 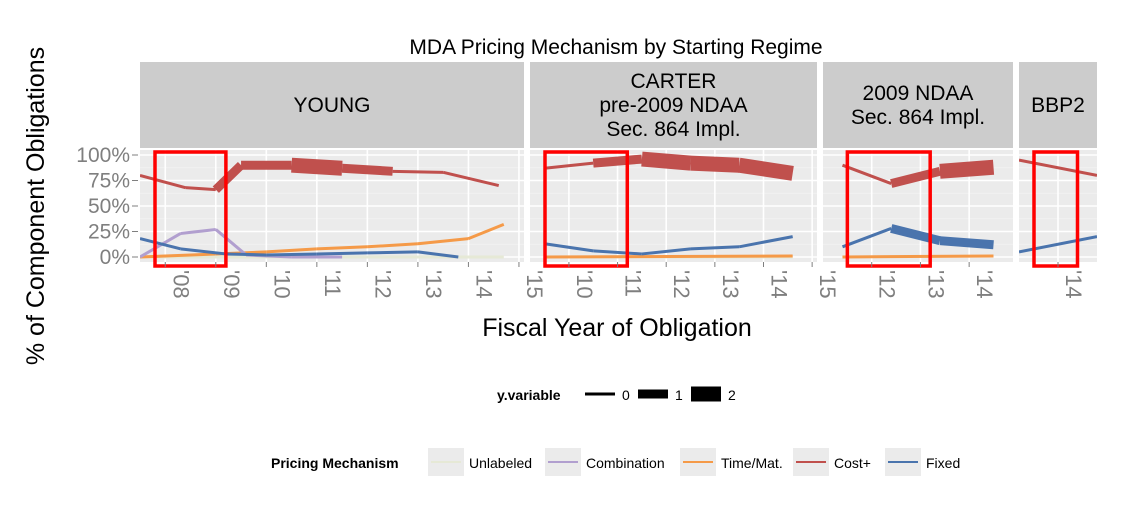 What do you see at coordinates (335, 463) in the screenshot?
I see `color-legend-title: Pricing Mechanism` at bounding box center [335, 463].